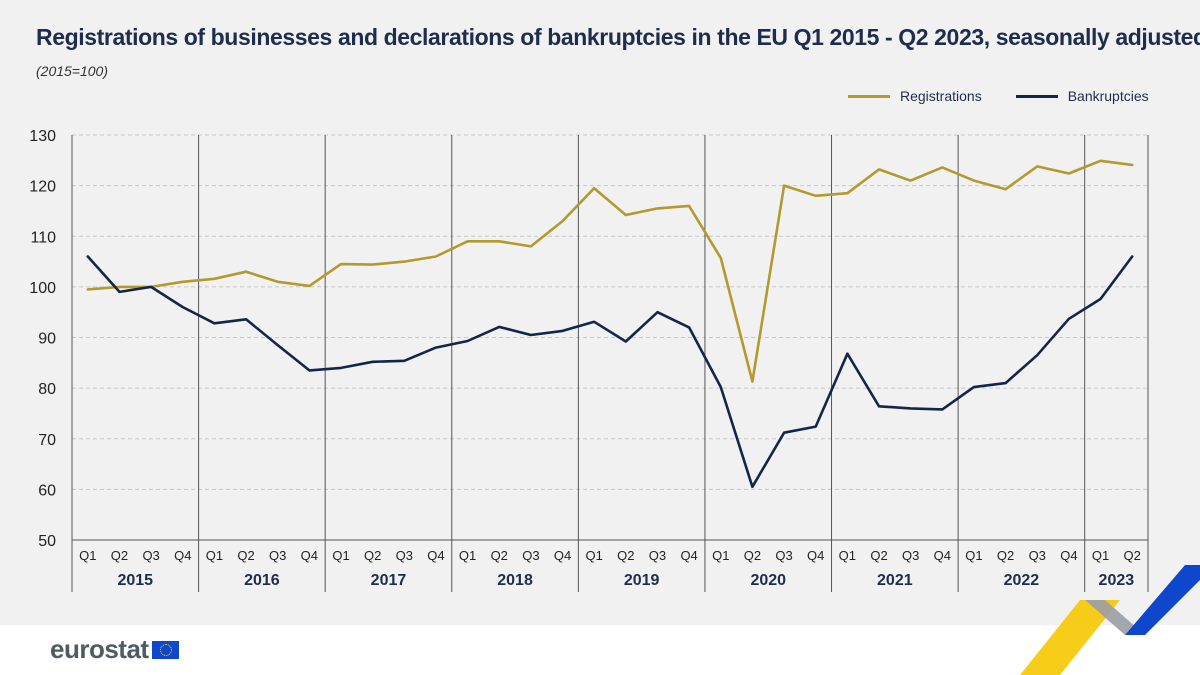 The image size is (1200, 675). I want to click on x-tick-label-2022Q2: Q2, so click(1005, 555).